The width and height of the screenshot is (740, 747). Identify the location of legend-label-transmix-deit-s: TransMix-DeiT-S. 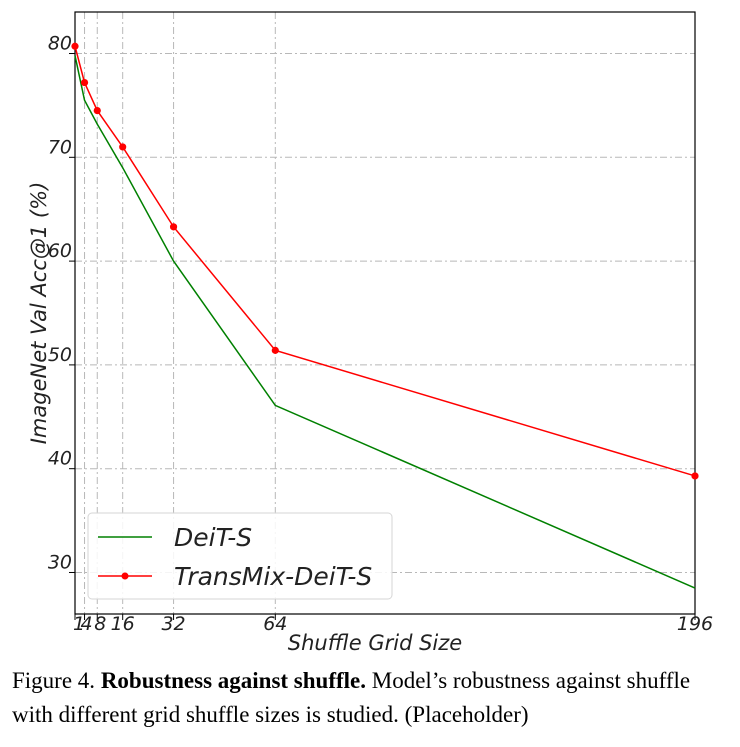
(273, 576).